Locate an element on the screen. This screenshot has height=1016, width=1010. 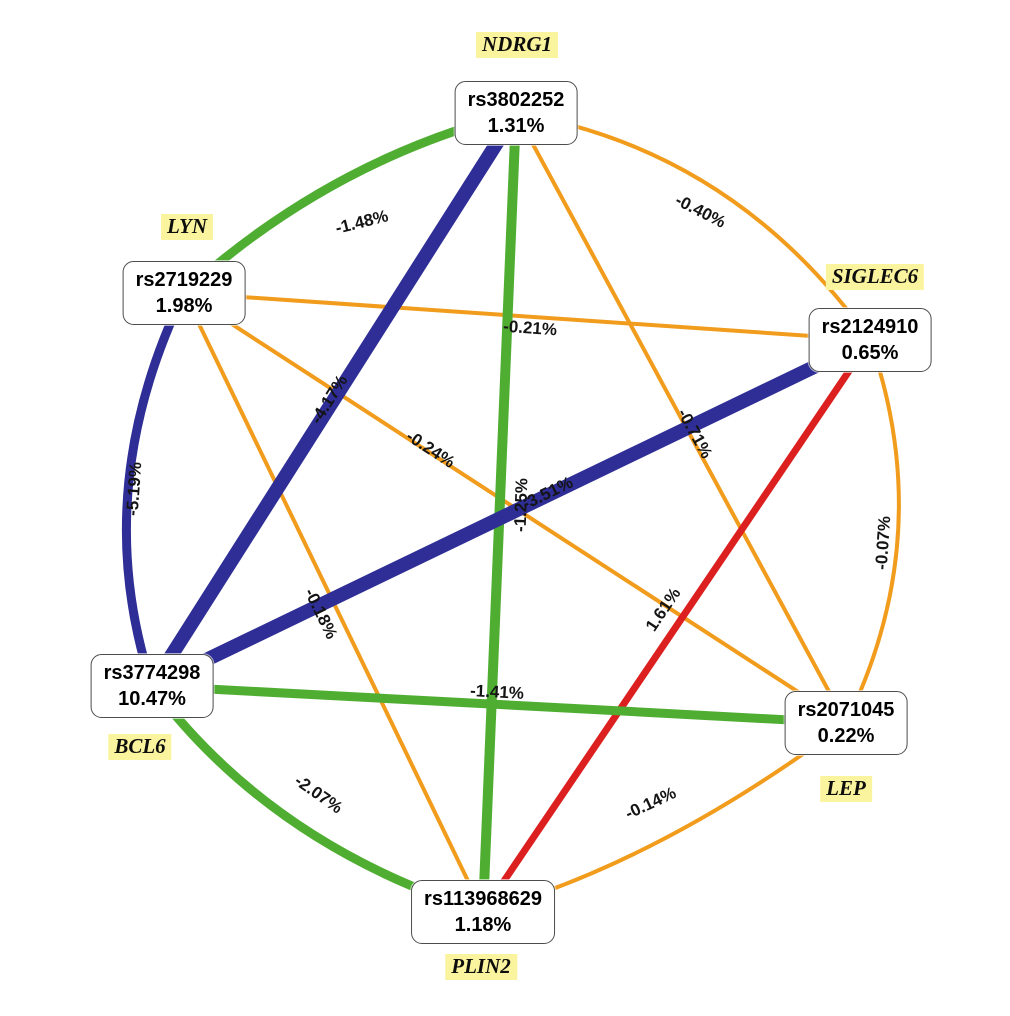
edge-SIGLEC6-LEP is located at coordinates (872, 531).